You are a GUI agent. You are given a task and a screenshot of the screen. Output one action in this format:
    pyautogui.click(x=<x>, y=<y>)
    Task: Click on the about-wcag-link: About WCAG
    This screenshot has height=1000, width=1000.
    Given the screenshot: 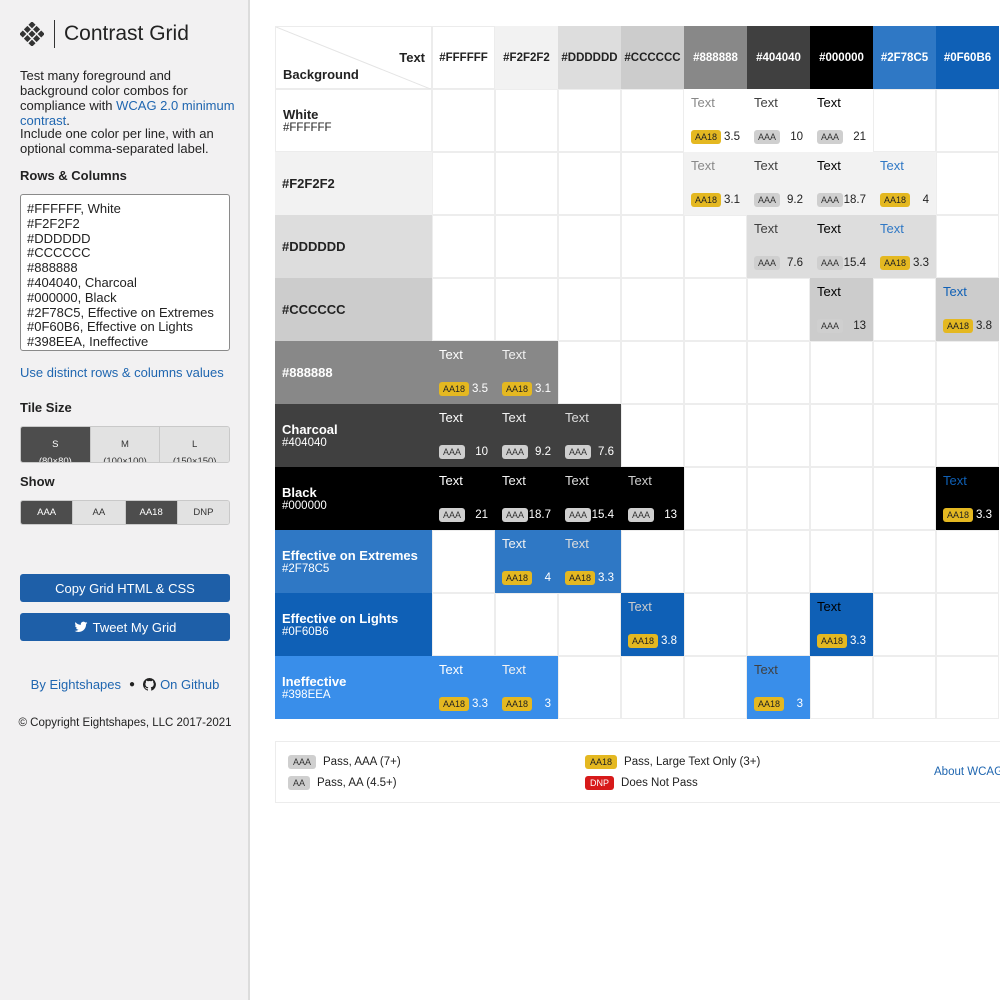 What is the action you would take?
    pyautogui.click(x=967, y=772)
    